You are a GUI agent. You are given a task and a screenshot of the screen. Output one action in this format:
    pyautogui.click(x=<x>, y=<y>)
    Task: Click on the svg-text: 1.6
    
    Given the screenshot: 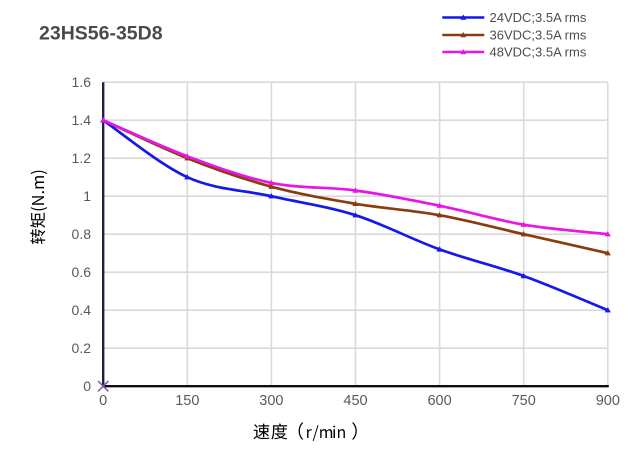 What is the action you would take?
    pyautogui.click(x=82, y=82)
    